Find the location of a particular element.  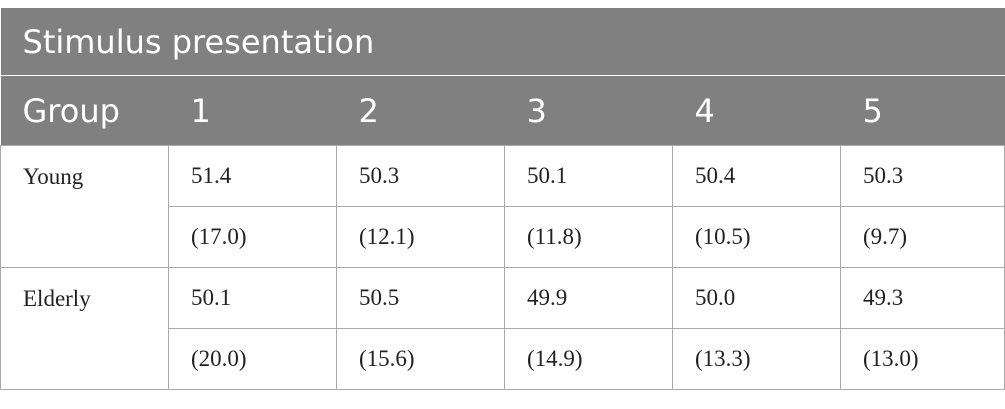

sd-cell: (14.9) is located at coordinates (588, 359).